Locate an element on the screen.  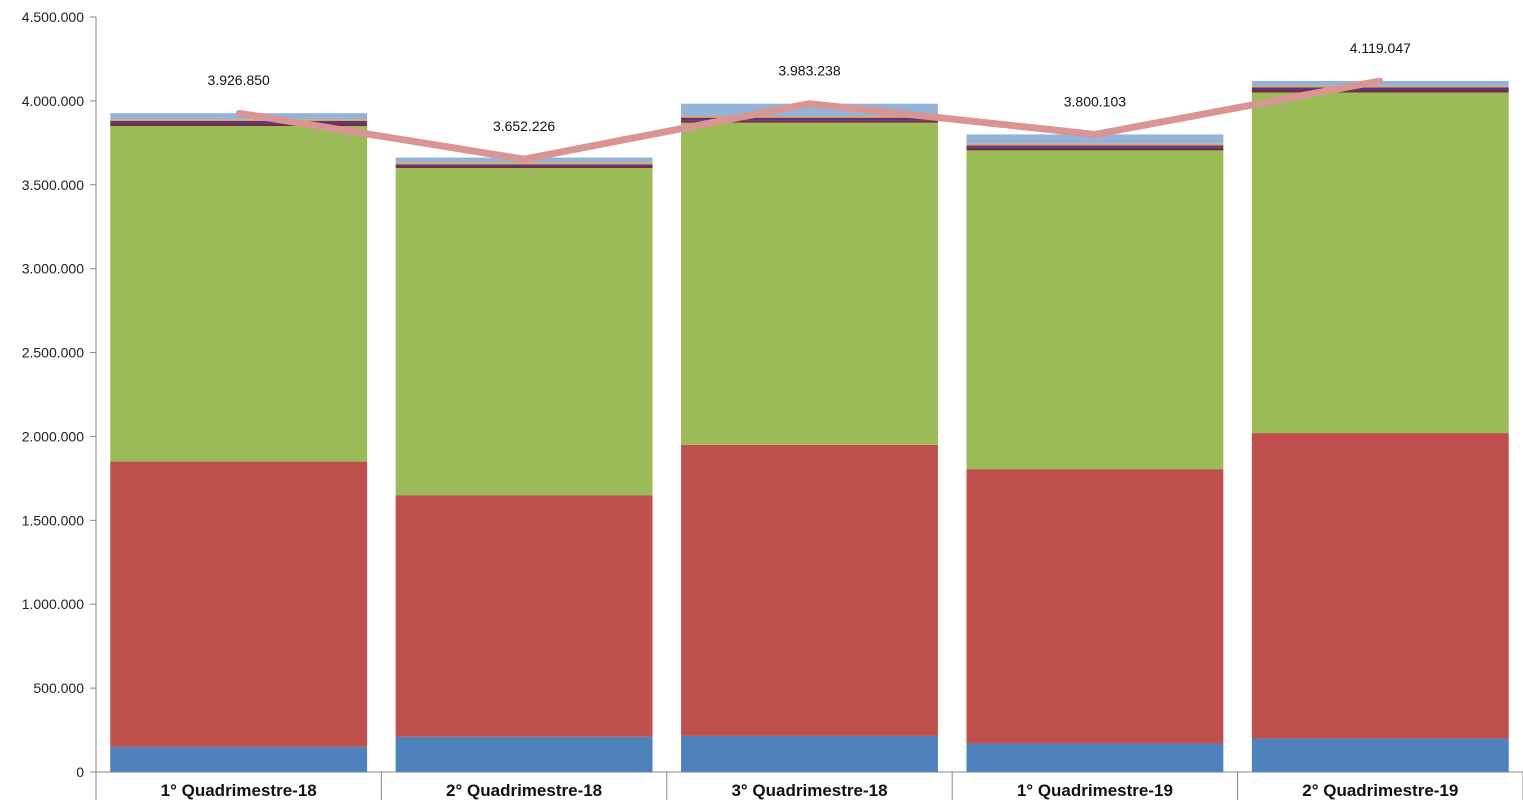
x-tick-label: 3° Quadrimestre-18 is located at coordinates (809, 790).